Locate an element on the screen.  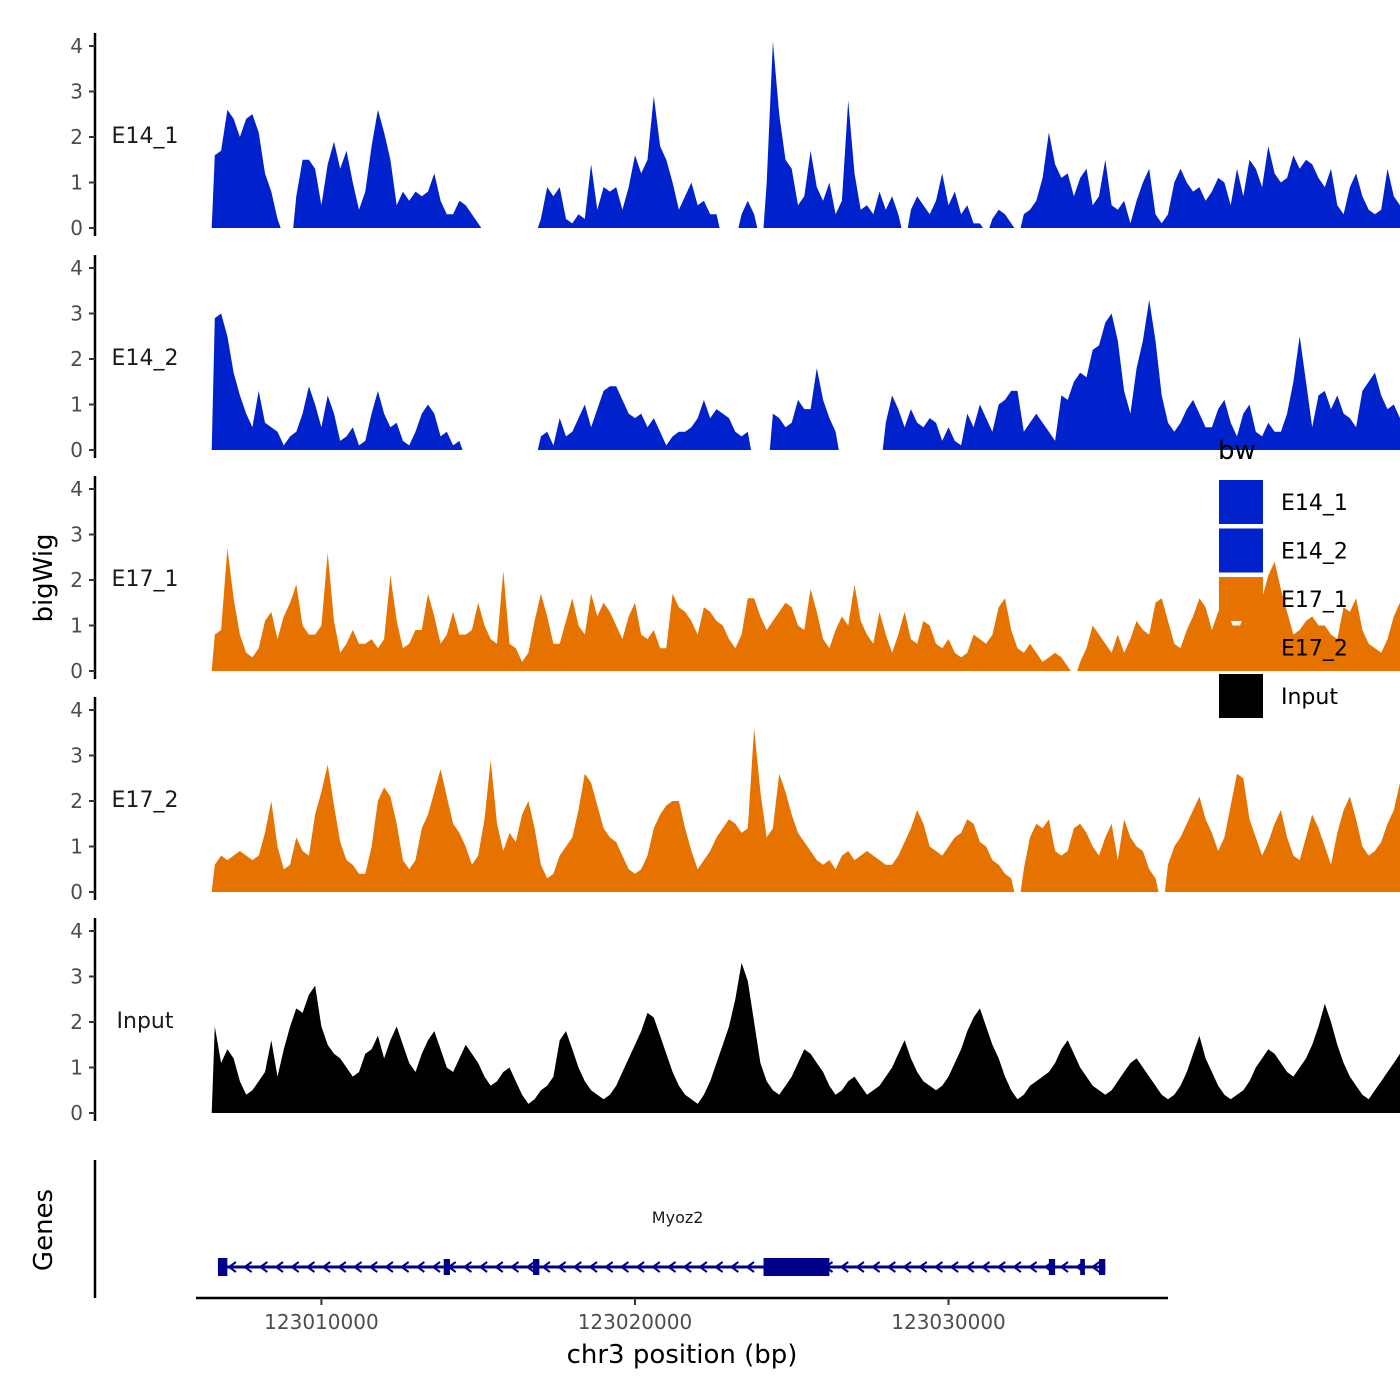
track-E14_1: 0 1 2 3 4 E14_1 is located at coordinates (735, 136).